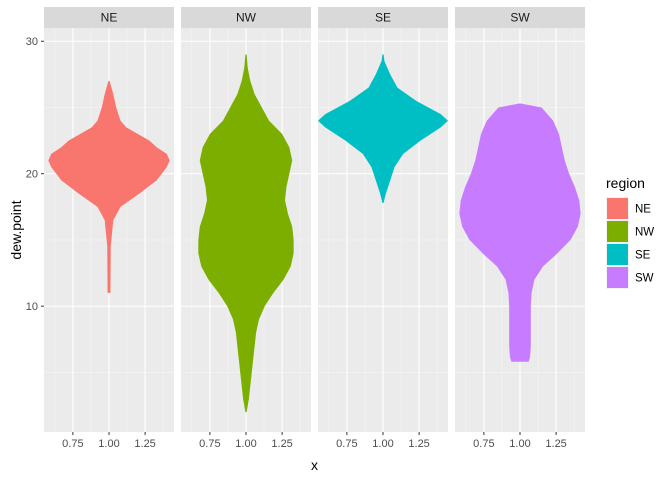 Image resolution: width=672 pixels, height=480 pixels. Describe the element at coordinates (314, 465) in the screenshot. I see `x-axis-title: x` at that location.